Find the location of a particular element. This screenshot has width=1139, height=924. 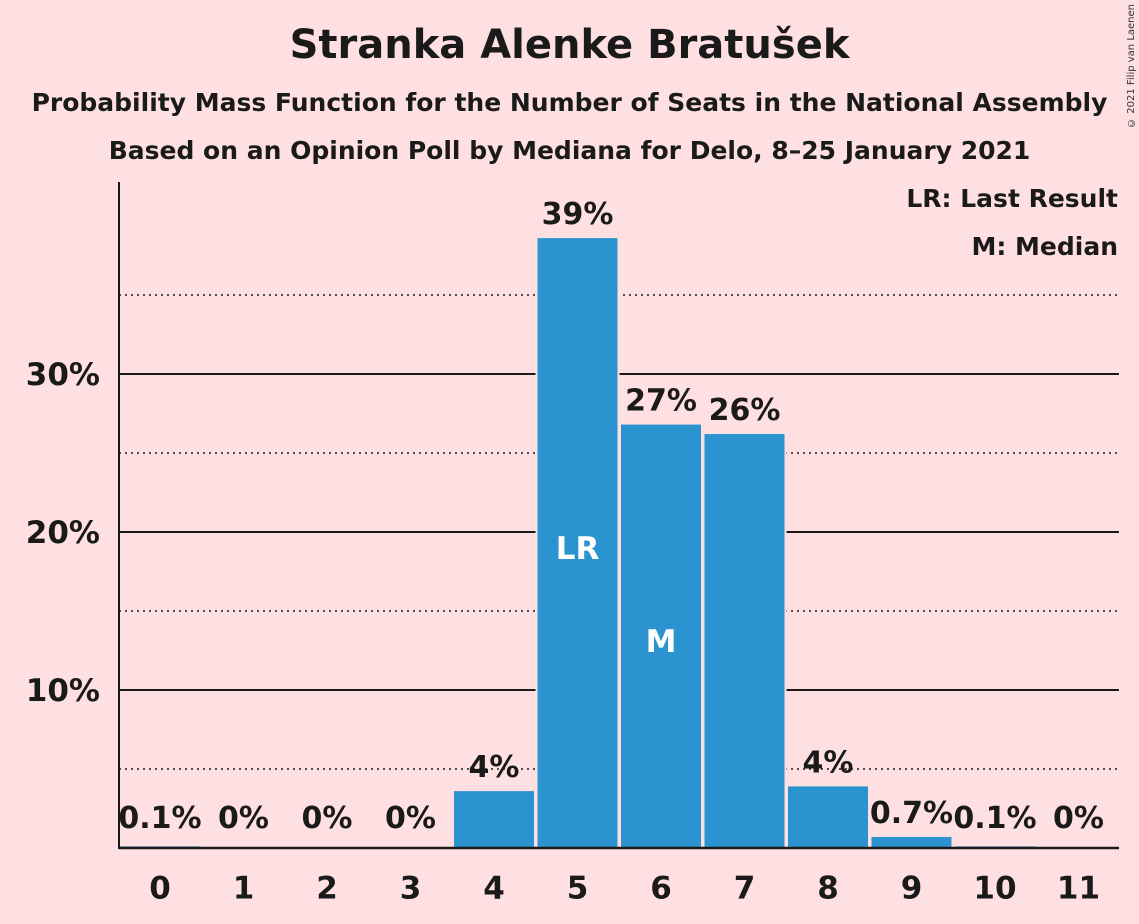

x-tick-label: 6 is located at coordinates (661, 888).